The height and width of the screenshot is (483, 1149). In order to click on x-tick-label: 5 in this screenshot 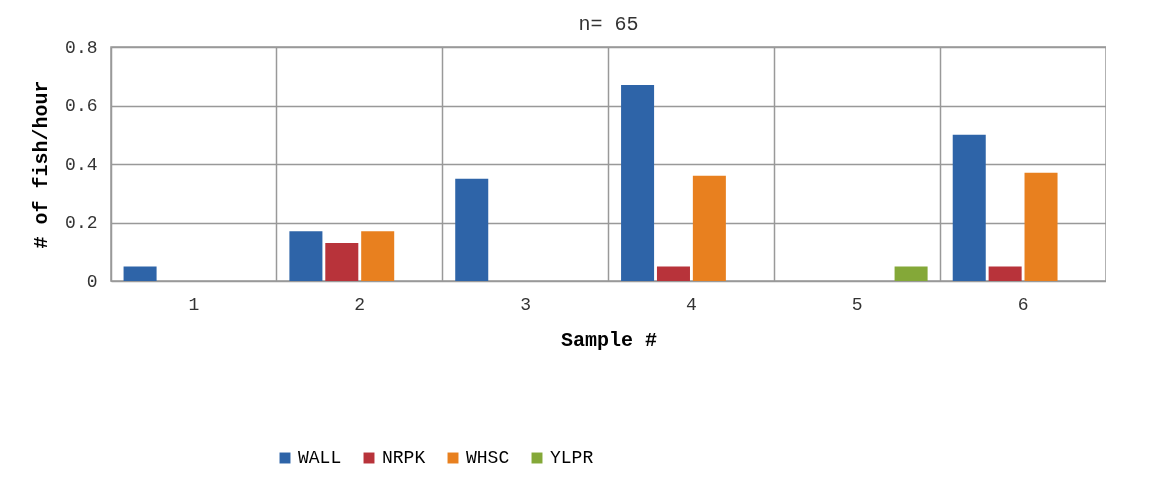, I will do `click(857, 304)`.